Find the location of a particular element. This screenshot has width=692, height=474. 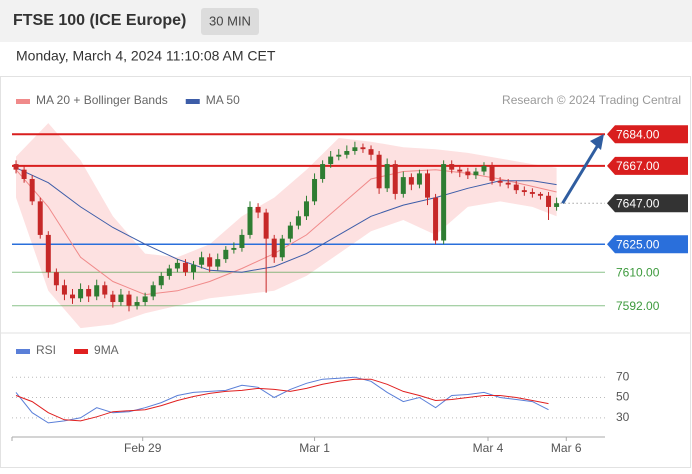

trend-arrow-head is located at coordinates (597, 142).